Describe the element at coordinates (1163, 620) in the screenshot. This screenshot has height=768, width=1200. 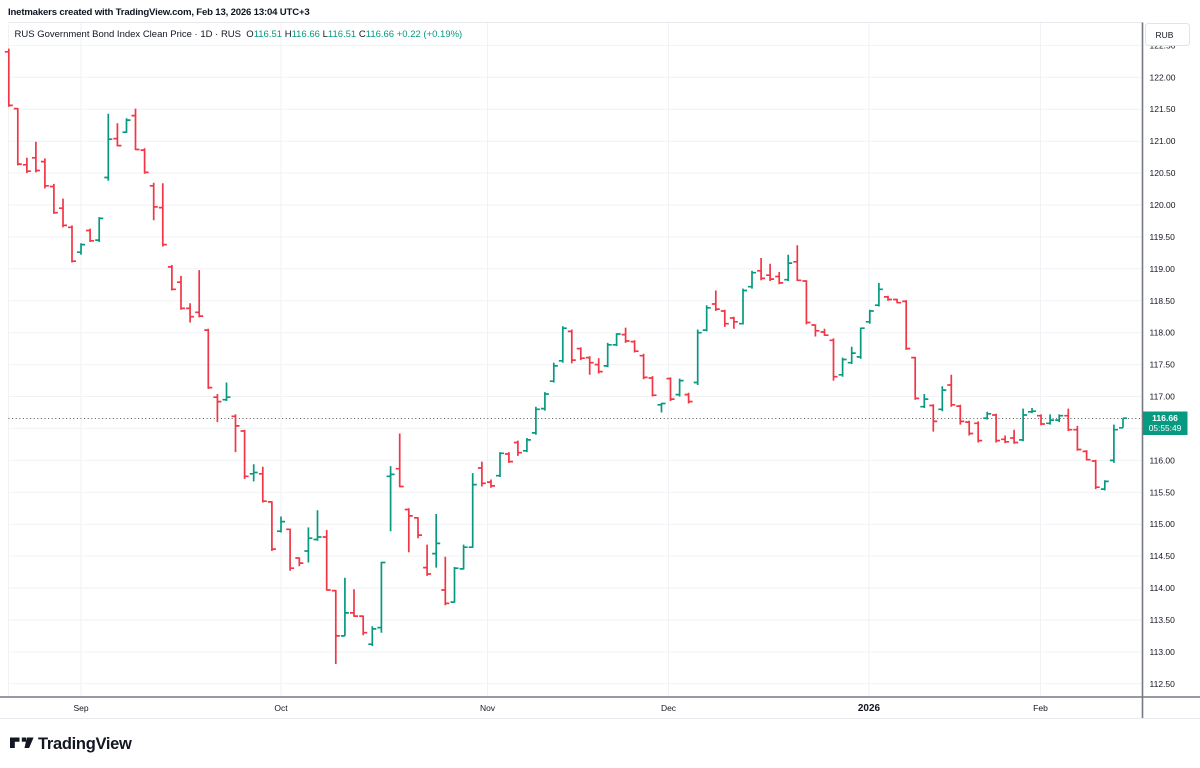
I see `svg-text: 113.50` at that location.